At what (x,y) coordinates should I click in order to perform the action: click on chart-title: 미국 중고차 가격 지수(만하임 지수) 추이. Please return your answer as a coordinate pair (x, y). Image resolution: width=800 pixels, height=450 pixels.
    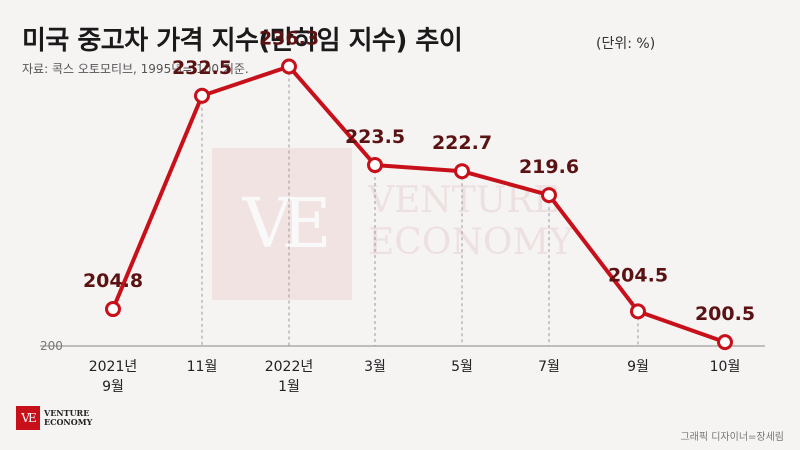
    Looking at the image, I should click on (242, 41).